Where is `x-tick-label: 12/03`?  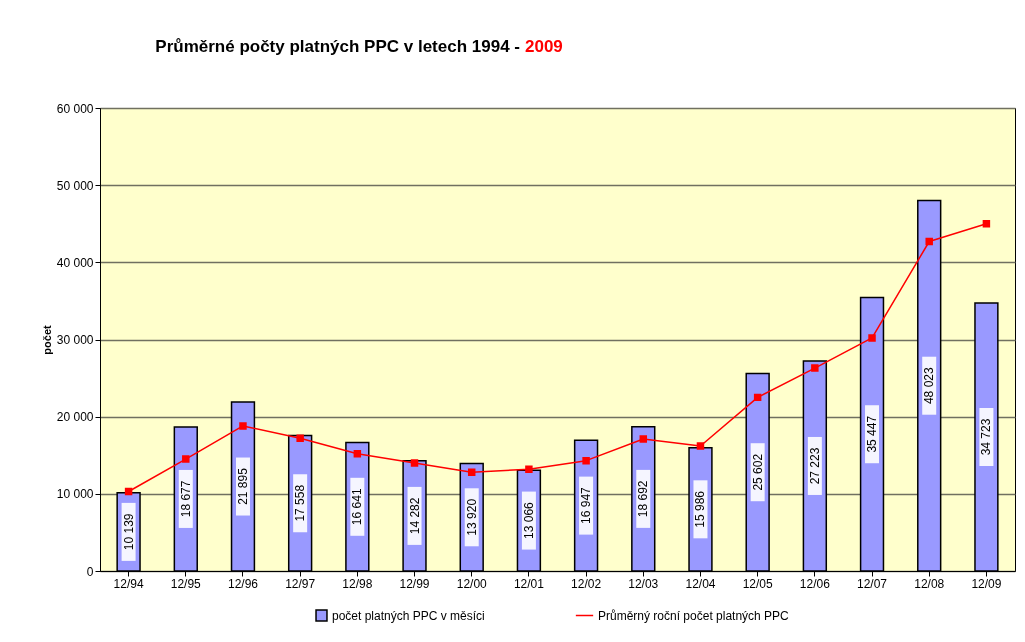
x-tick-label: 12/03 is located at coordinates (643, 583).